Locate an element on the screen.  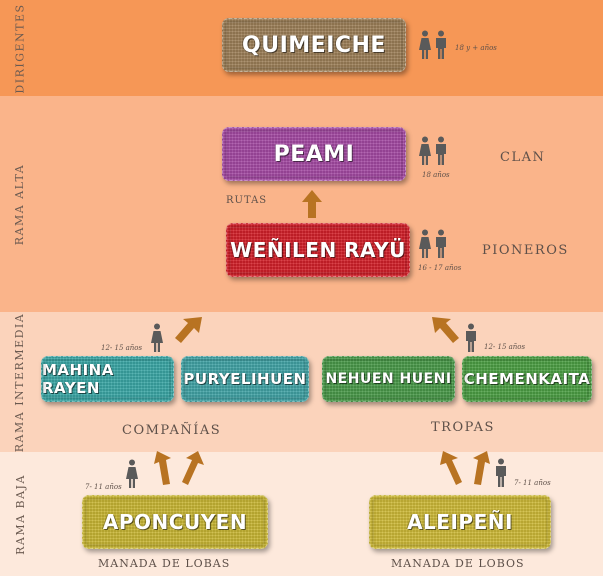
unit-badge-nehuen-hueni: NEHUEN HUENI is located at coordinates (388, 379).